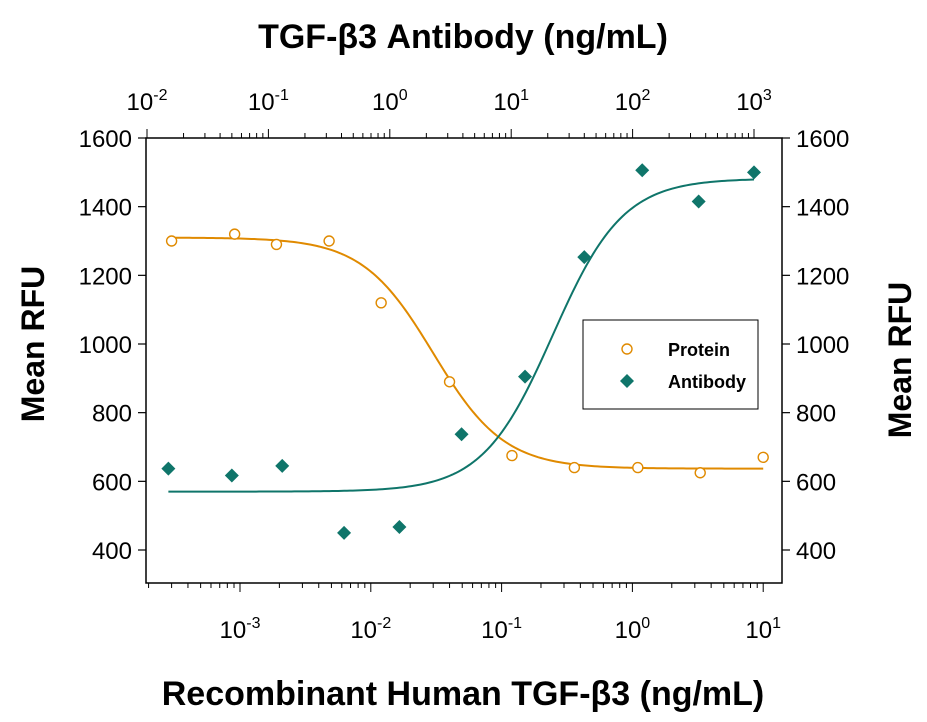 This screenshot has width=927, height=722. What do you see at coordinates (112, 551) in the screenshot?
I see `y-tick-label-left: 400` at bounding box center [112, 551].